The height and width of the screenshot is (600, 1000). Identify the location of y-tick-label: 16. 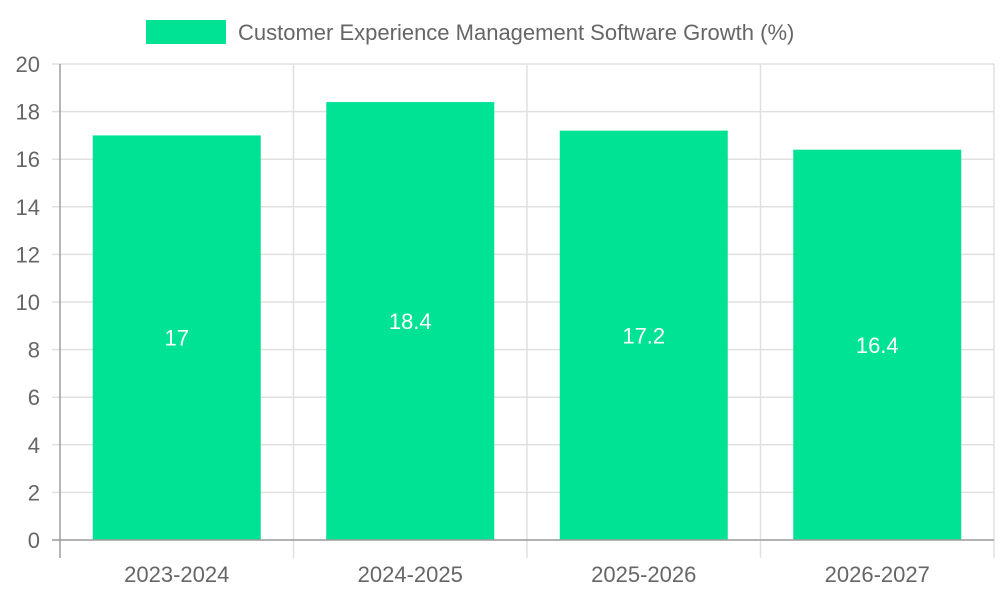
(28, 159).